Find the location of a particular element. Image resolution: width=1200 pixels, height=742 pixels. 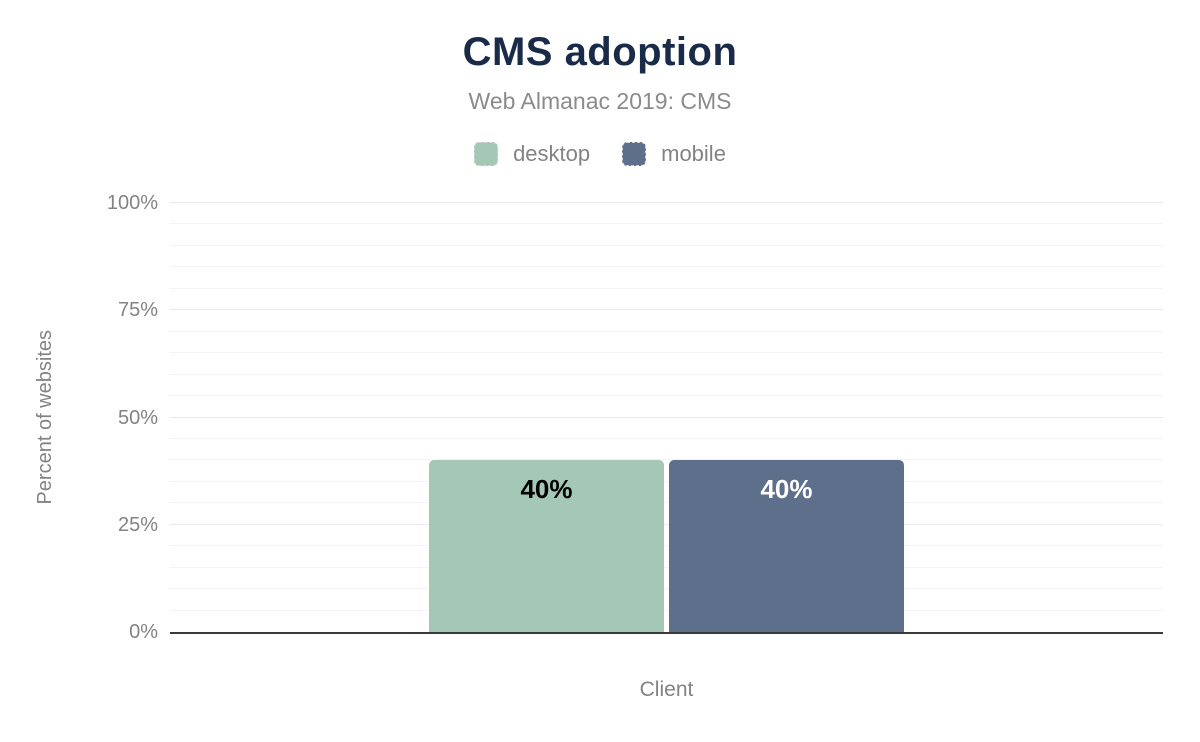

legend-swatch-mobile-icon is located at coordinates (634, 154).